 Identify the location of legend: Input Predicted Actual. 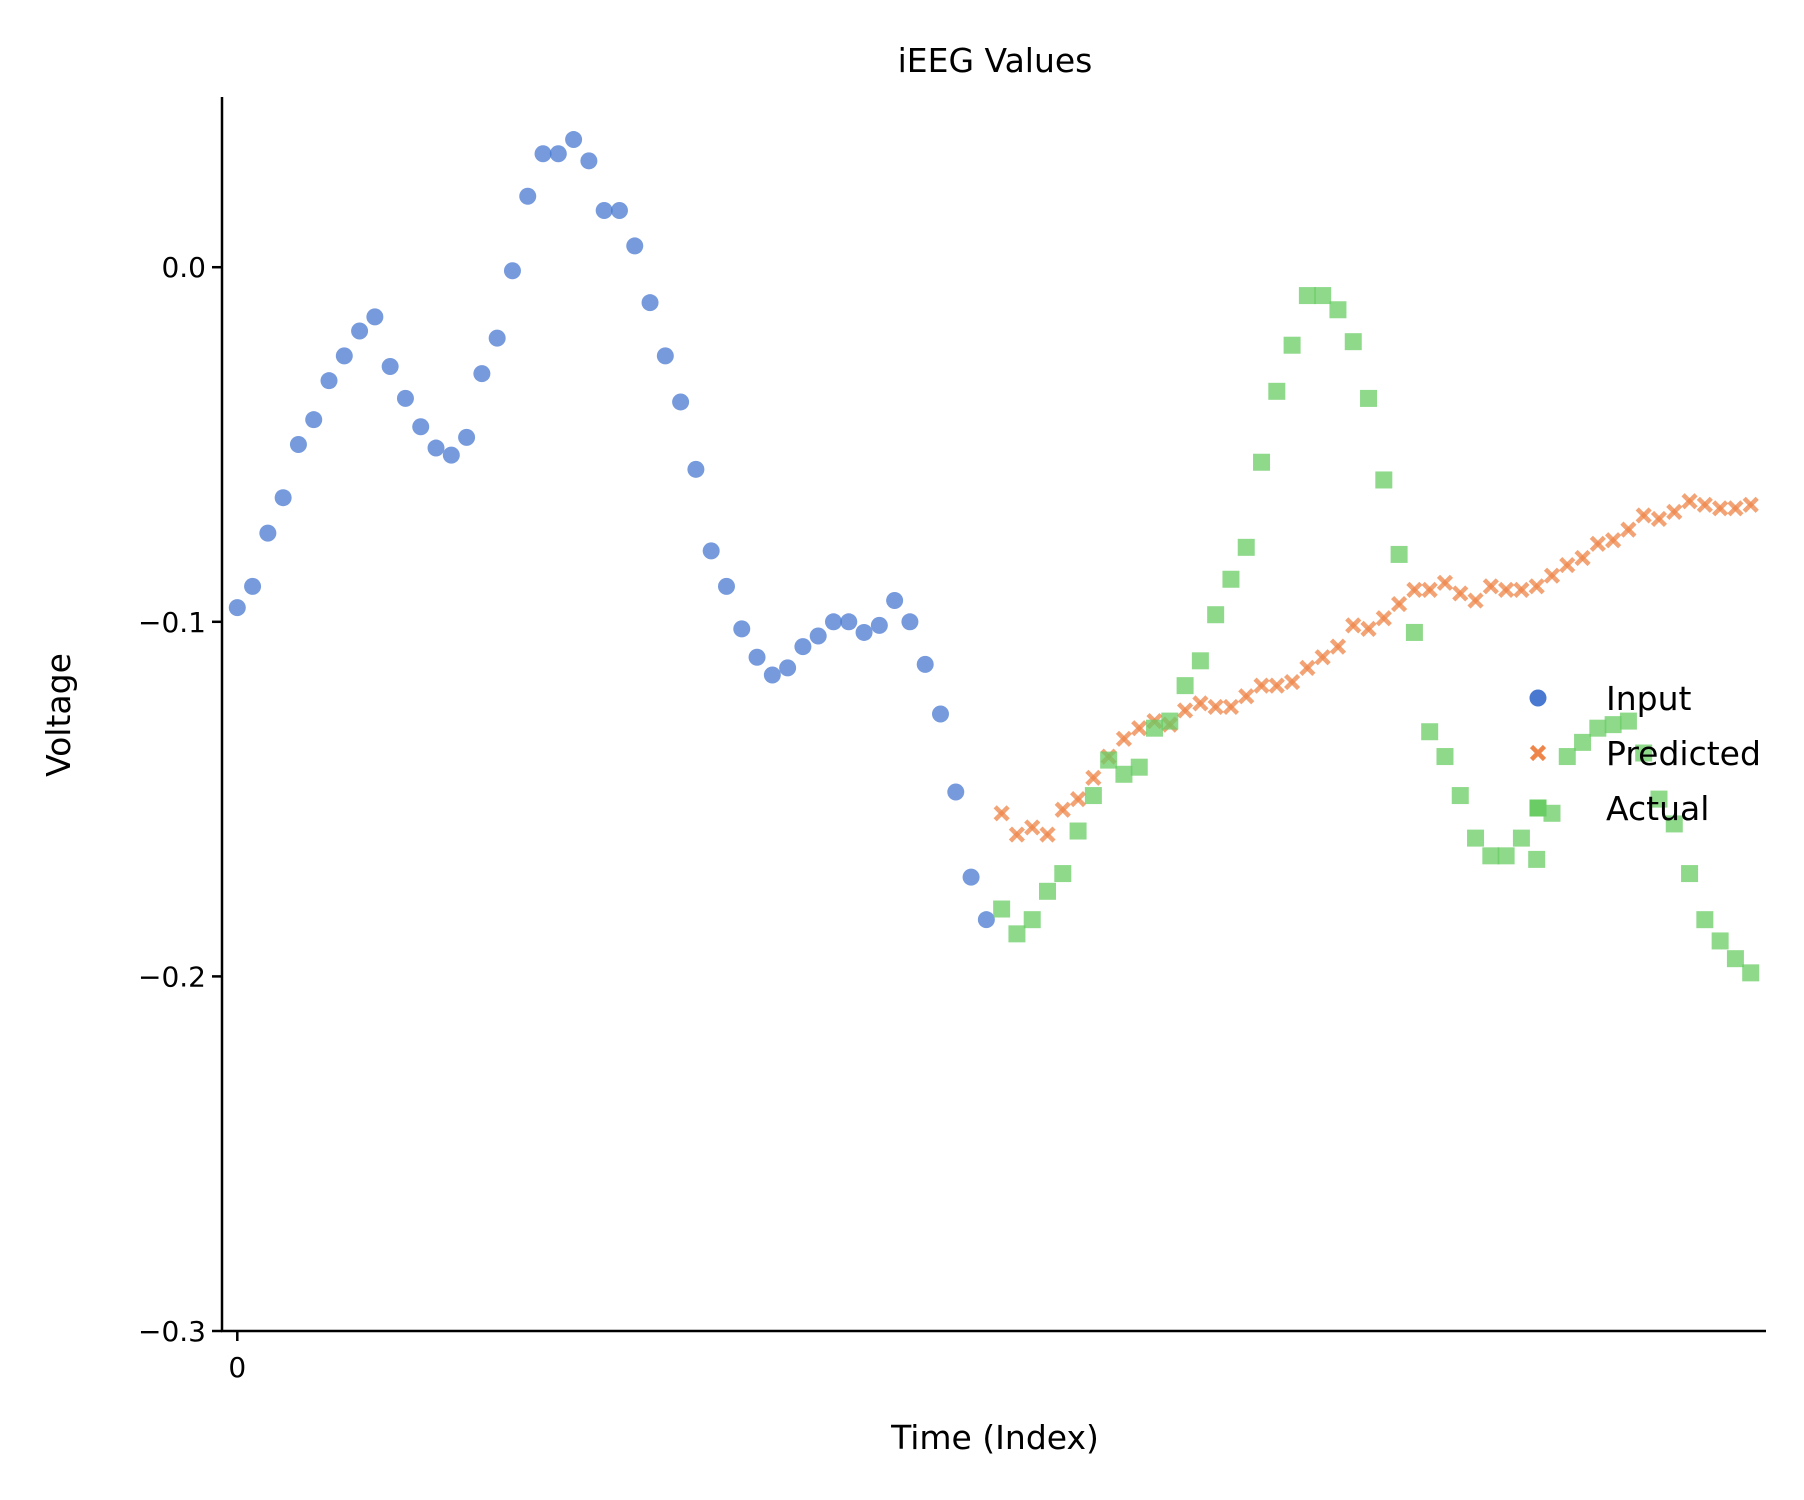
(1645, 753).